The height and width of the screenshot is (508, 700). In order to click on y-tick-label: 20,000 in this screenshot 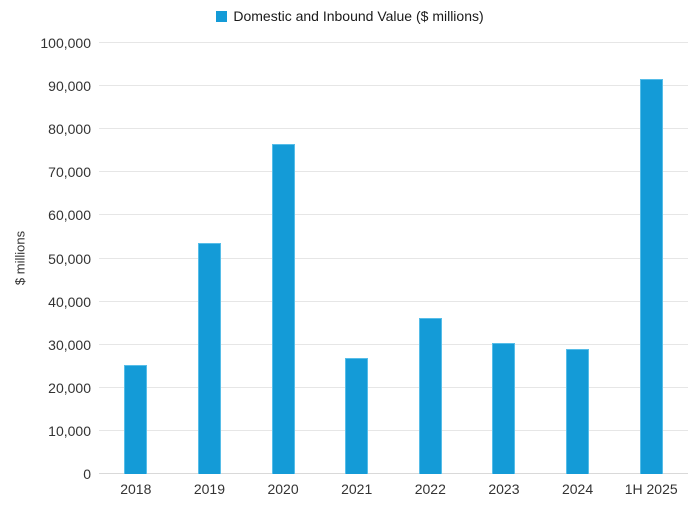, I will do `click(69, 387)`.